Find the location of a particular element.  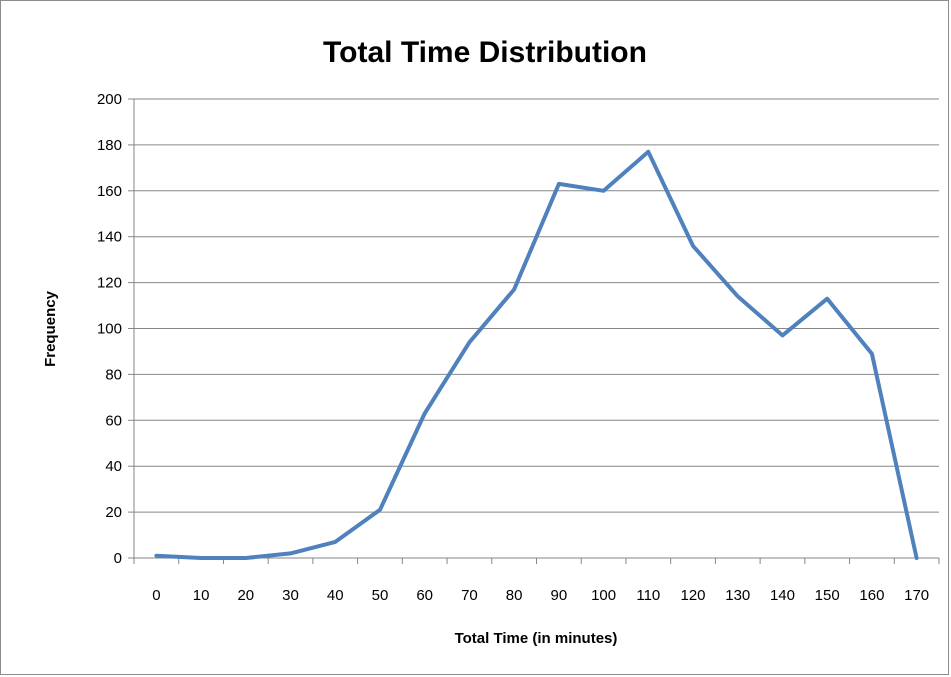

y-tick-label: 200 is located at coordinates (109, 99).